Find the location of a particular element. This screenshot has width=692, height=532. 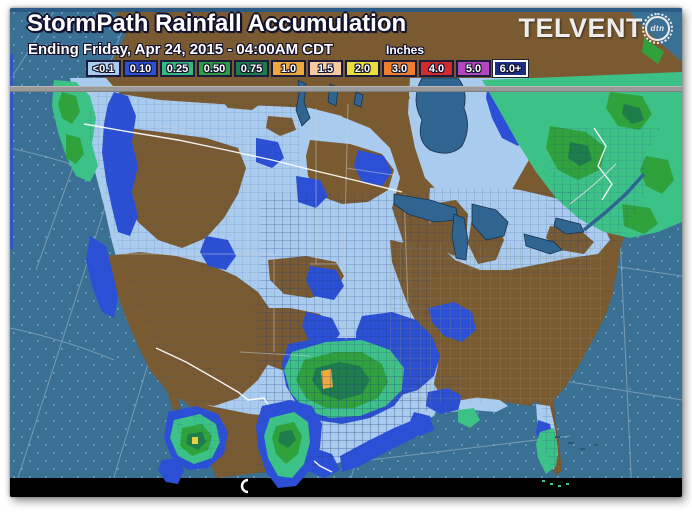

bottom-bar is located at coordinates (346, 487).